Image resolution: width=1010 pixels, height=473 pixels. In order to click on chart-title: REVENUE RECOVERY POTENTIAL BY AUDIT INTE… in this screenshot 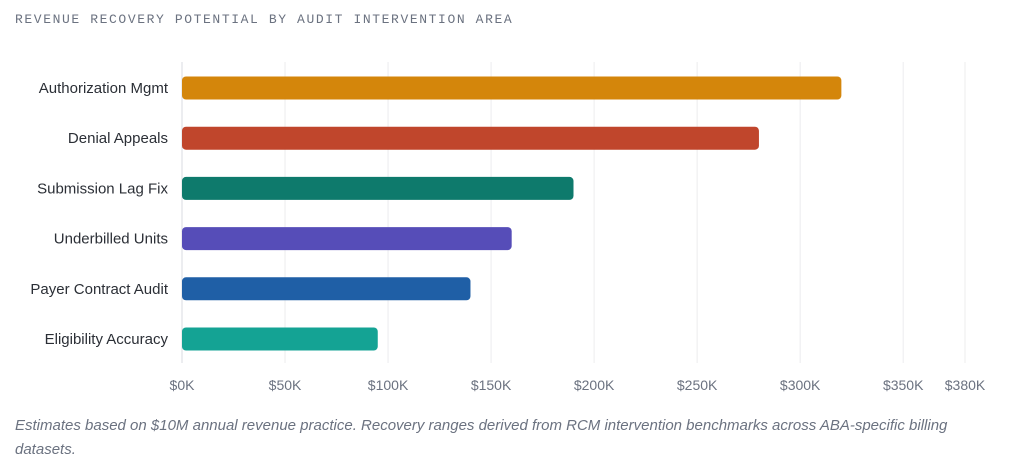, I will do `click(264, 19)`.